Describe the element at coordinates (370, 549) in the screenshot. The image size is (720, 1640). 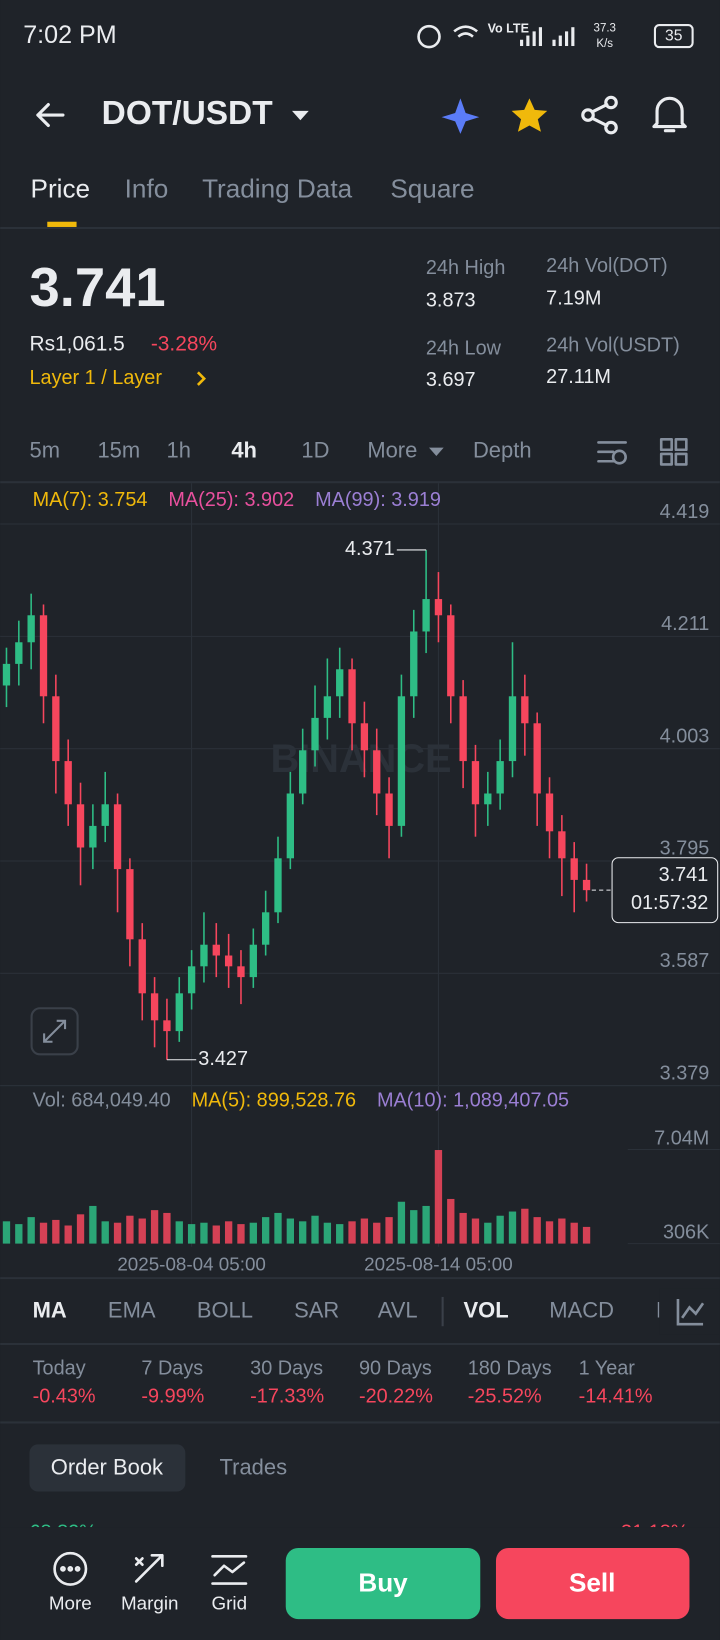
I see `max-label: 4.371` at that location.